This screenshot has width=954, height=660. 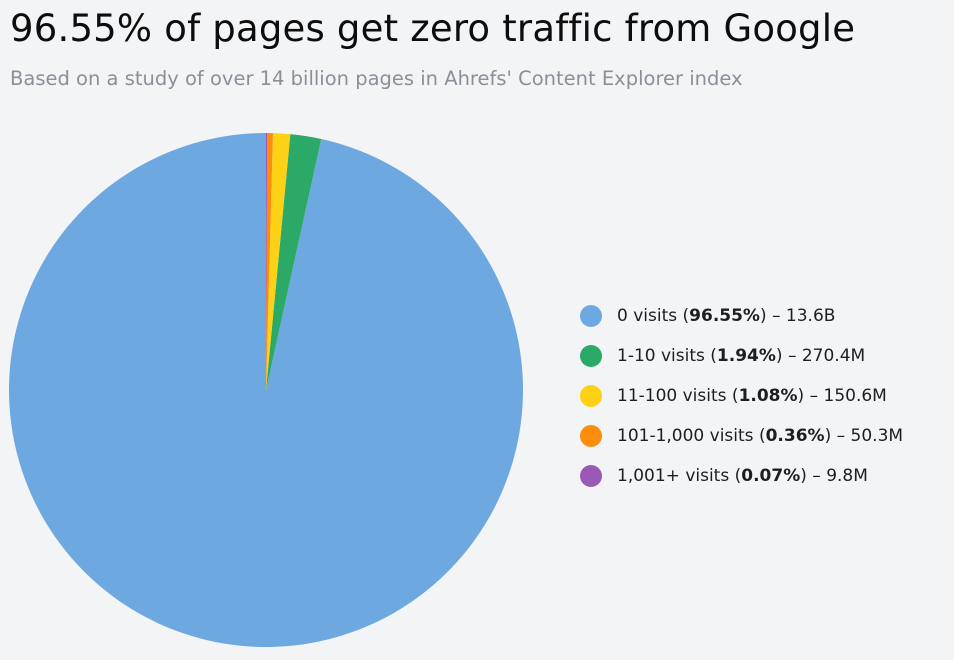 I want to click on legend-percent: 96.55%, so click(x=724, y=316).